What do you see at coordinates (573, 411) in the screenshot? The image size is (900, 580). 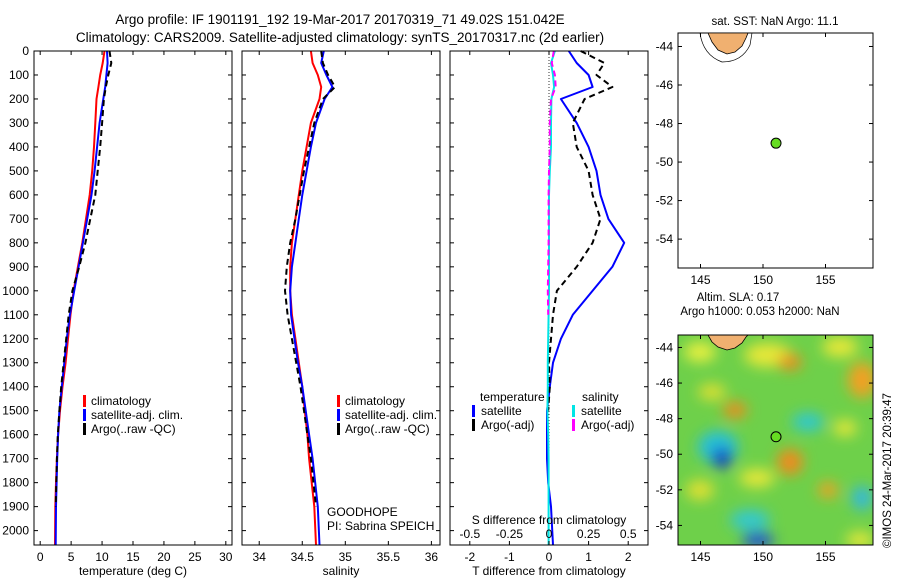 I see `legend-swatch-s-satellite` at bounding box center [573, 411].